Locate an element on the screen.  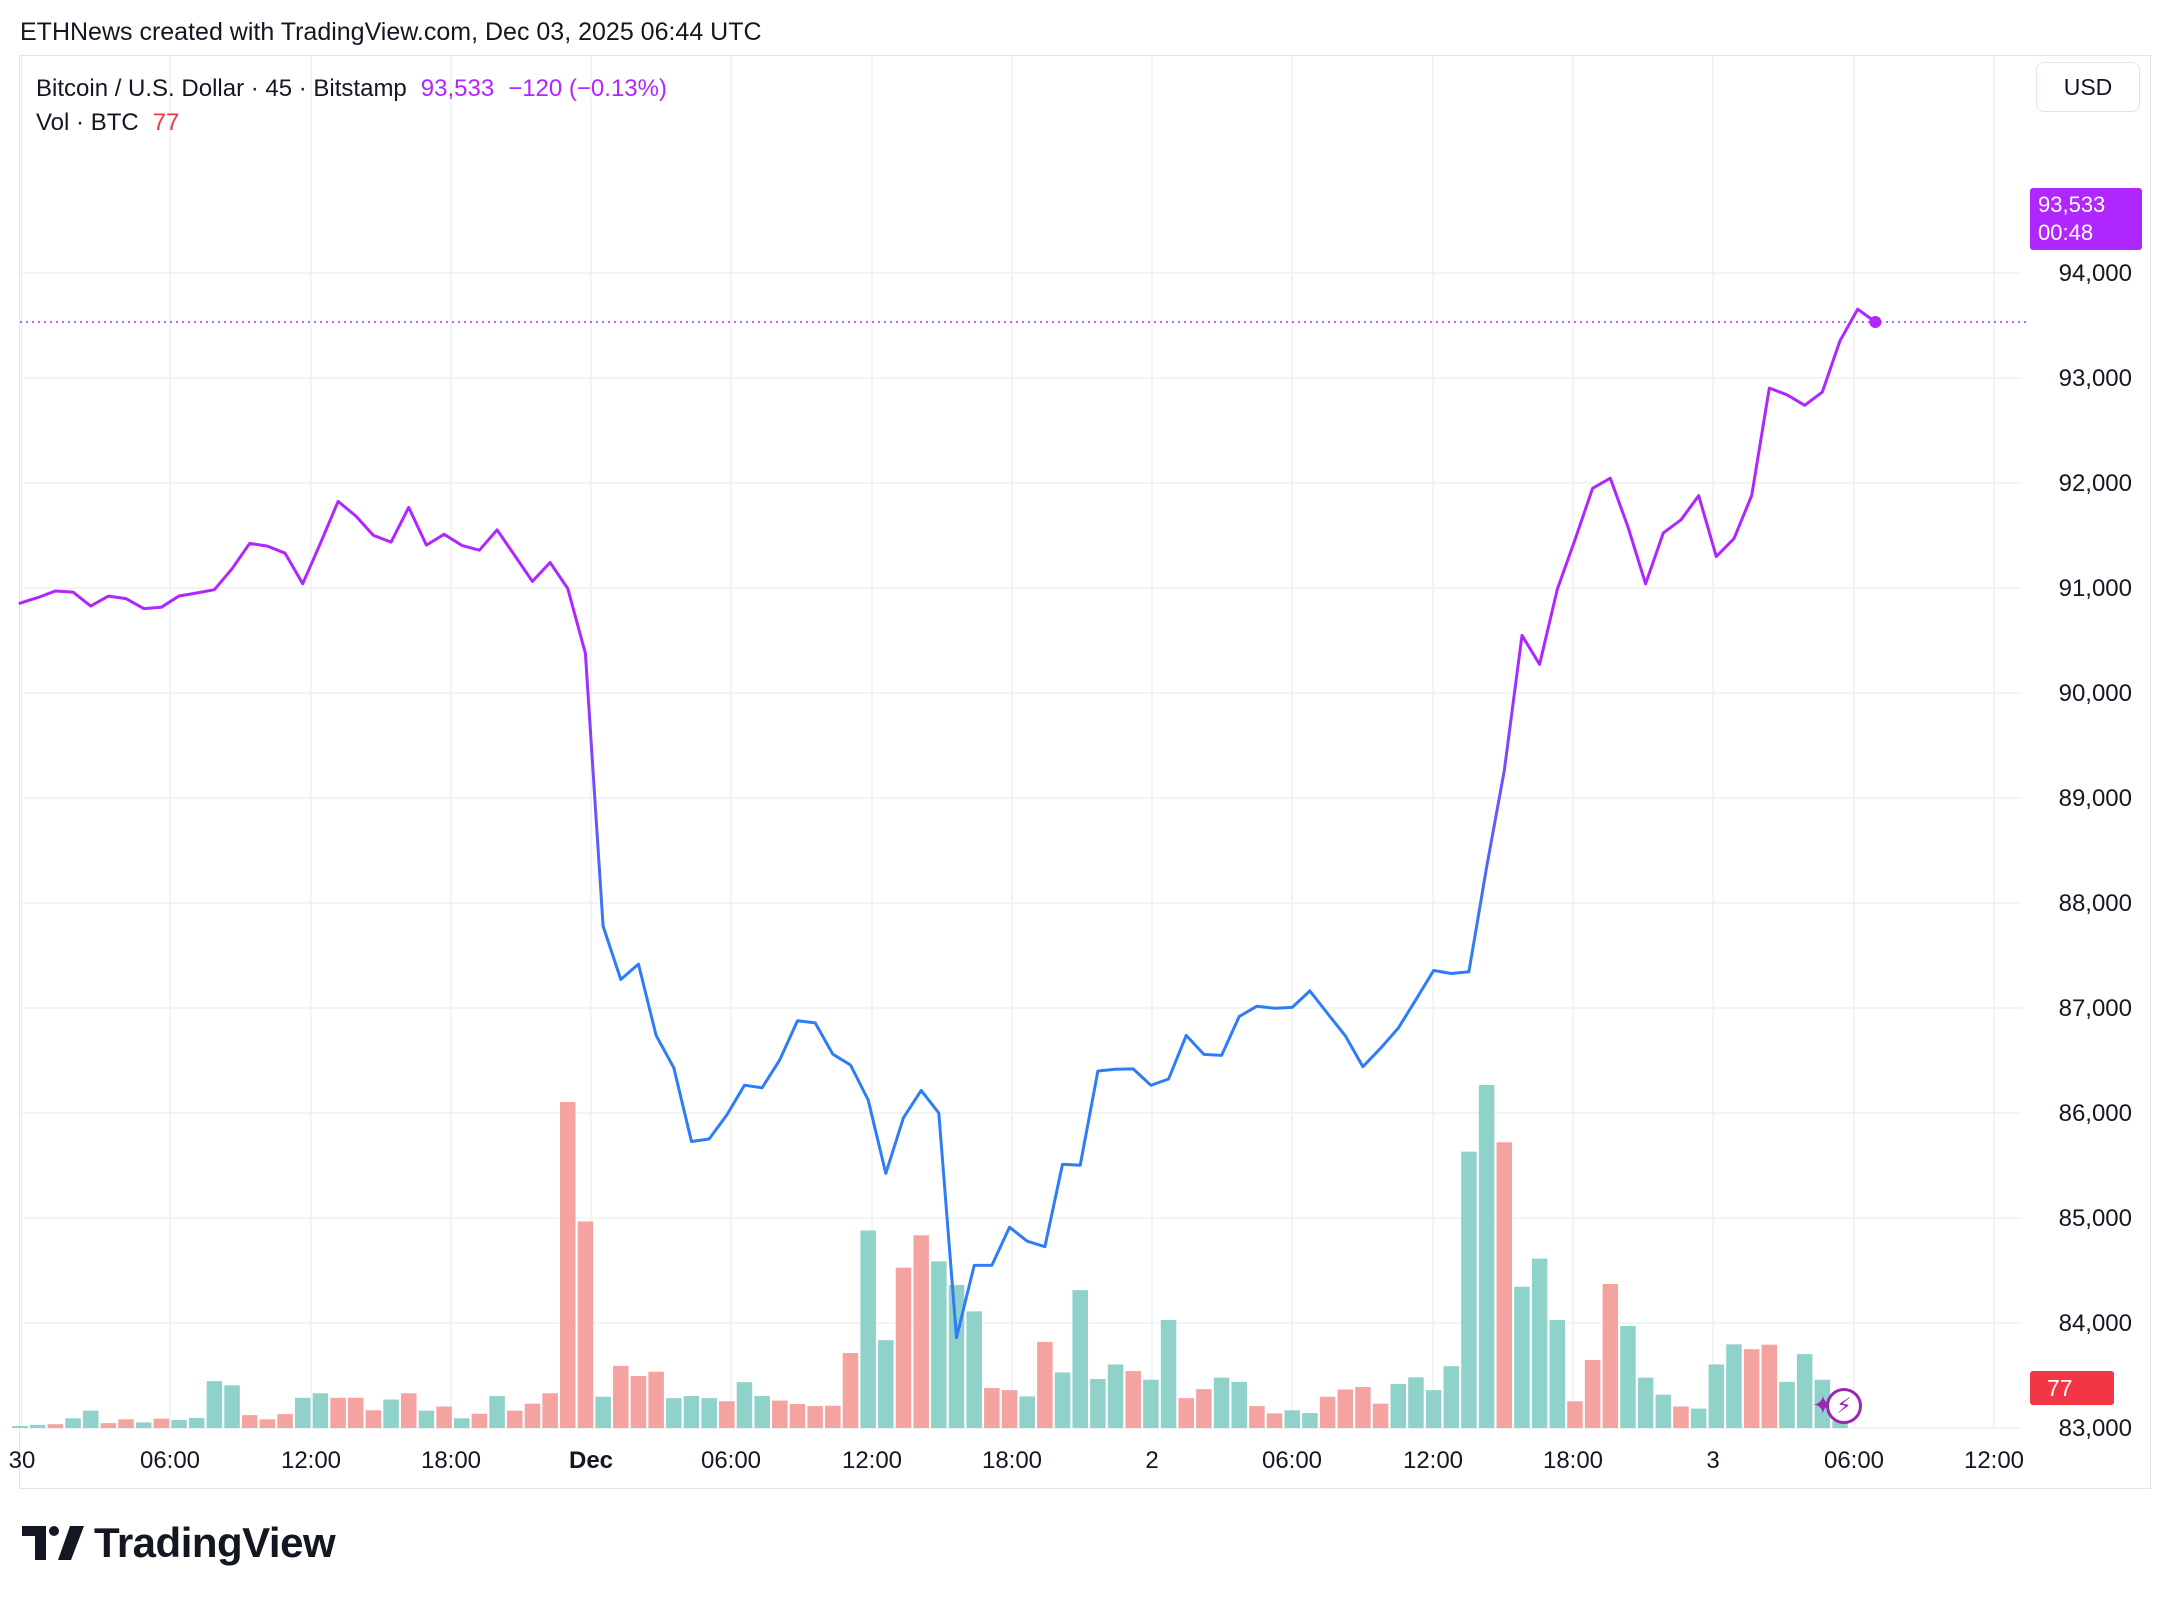
tradingview-logo: TradingView is located at coordinates (179, 1542).